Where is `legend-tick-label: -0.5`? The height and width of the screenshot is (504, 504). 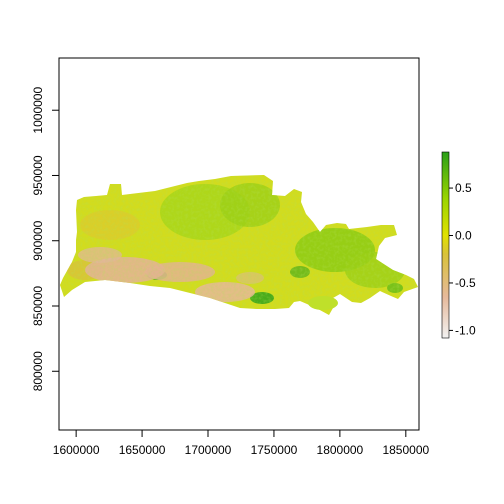 legend-tick-label: -0.5 is located at coordinates (465, 283).